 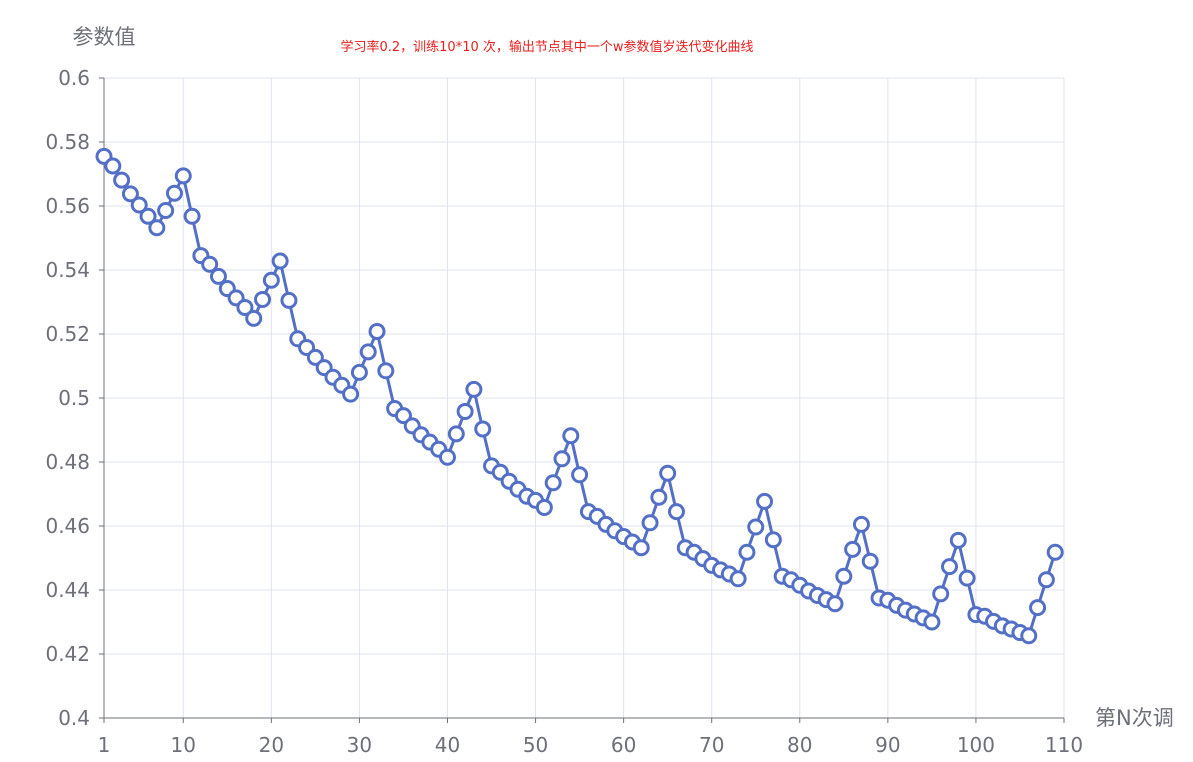 What do you see at coordinates (799, 745) in the screenshot?
I see `x-tick-label: 80` at bounding box center [799, 745].